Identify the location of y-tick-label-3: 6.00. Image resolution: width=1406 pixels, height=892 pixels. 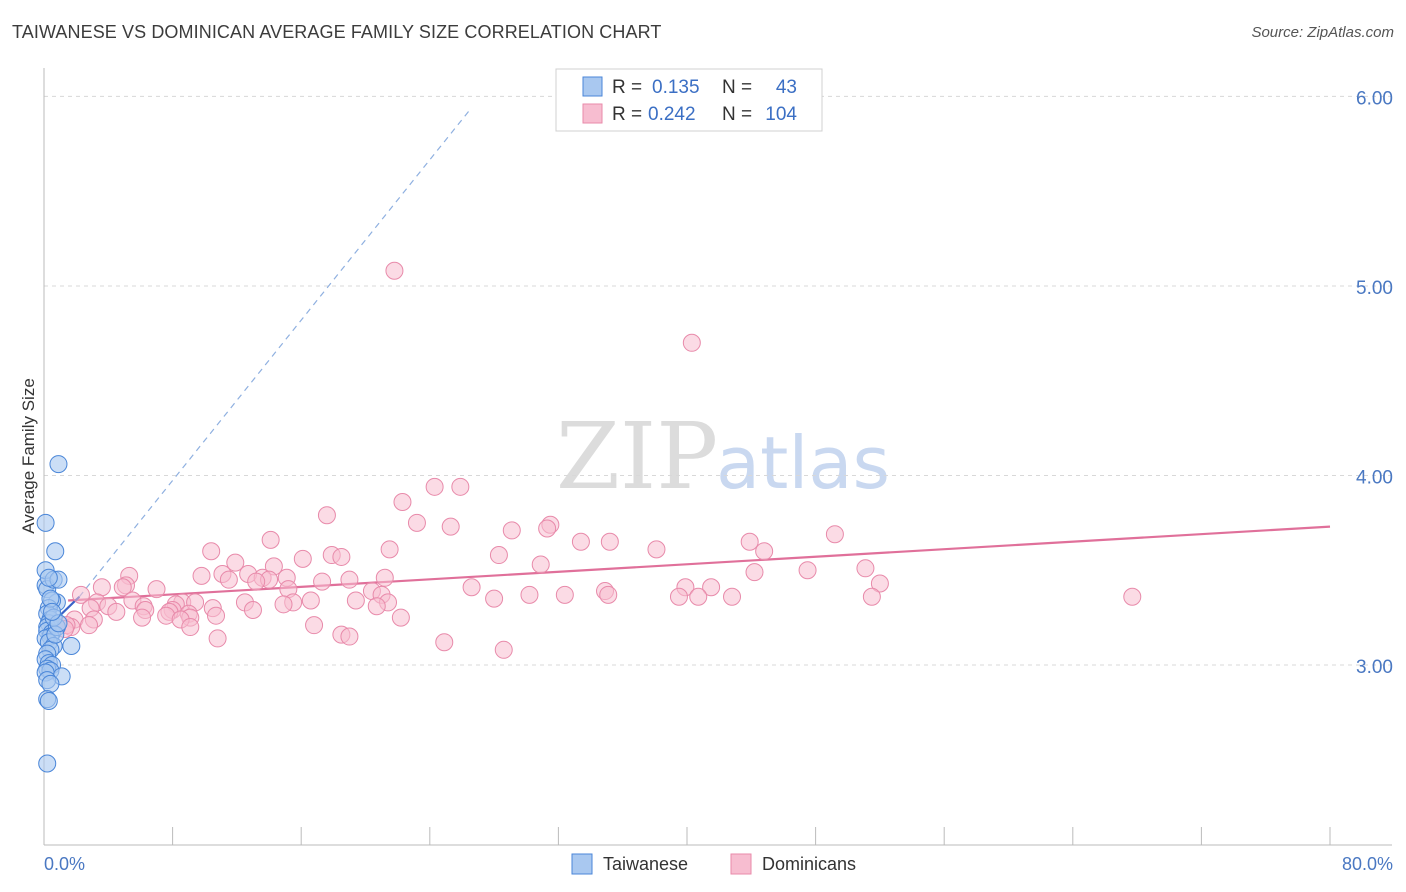
(1374, 98).